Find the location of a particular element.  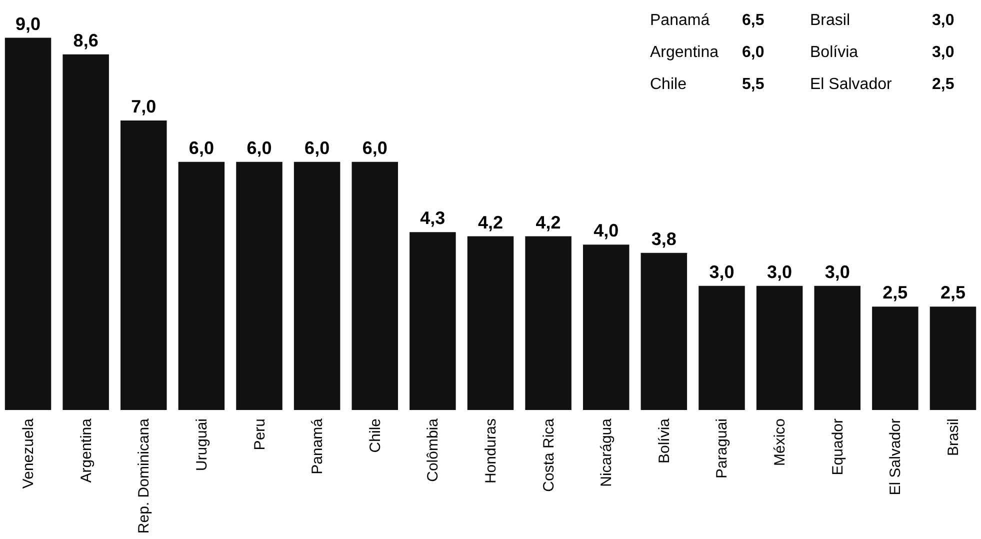

x-tick-label: Panamá is located at coordinates (317, 446).